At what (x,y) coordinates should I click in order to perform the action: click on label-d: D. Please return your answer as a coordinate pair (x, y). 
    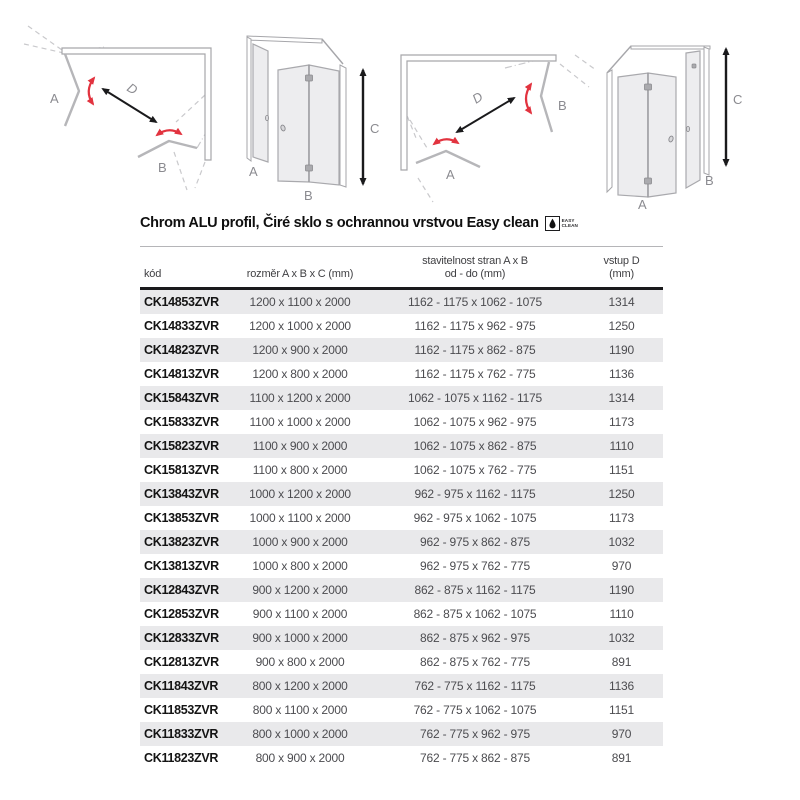
    Looking at the image, I should click on (477, 98).